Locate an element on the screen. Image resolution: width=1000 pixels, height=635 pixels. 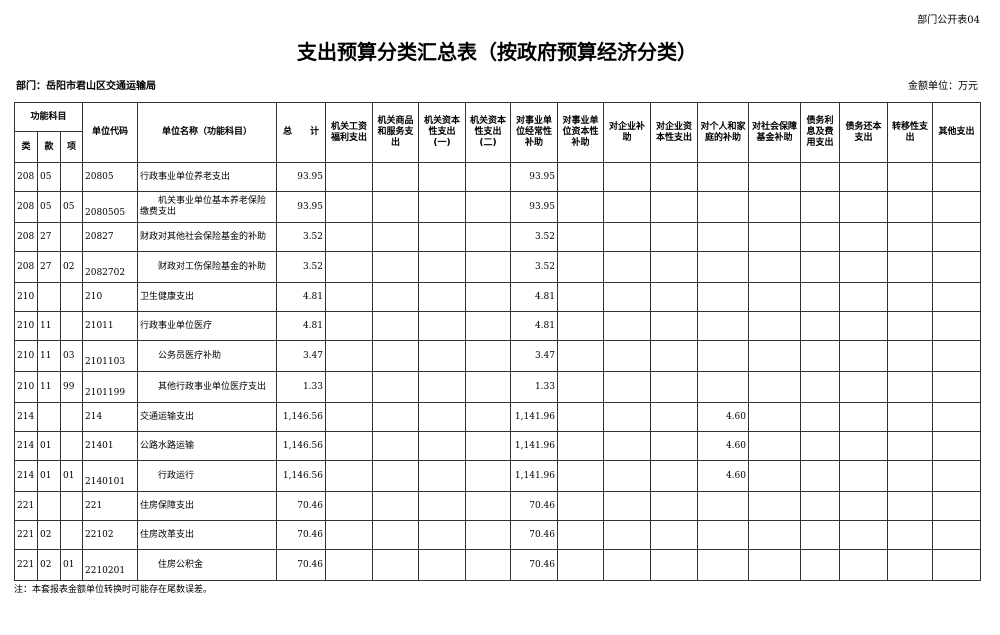
department-label: 部门：岳阳市君山区交通运输局 is located at coordinates (86, 86).